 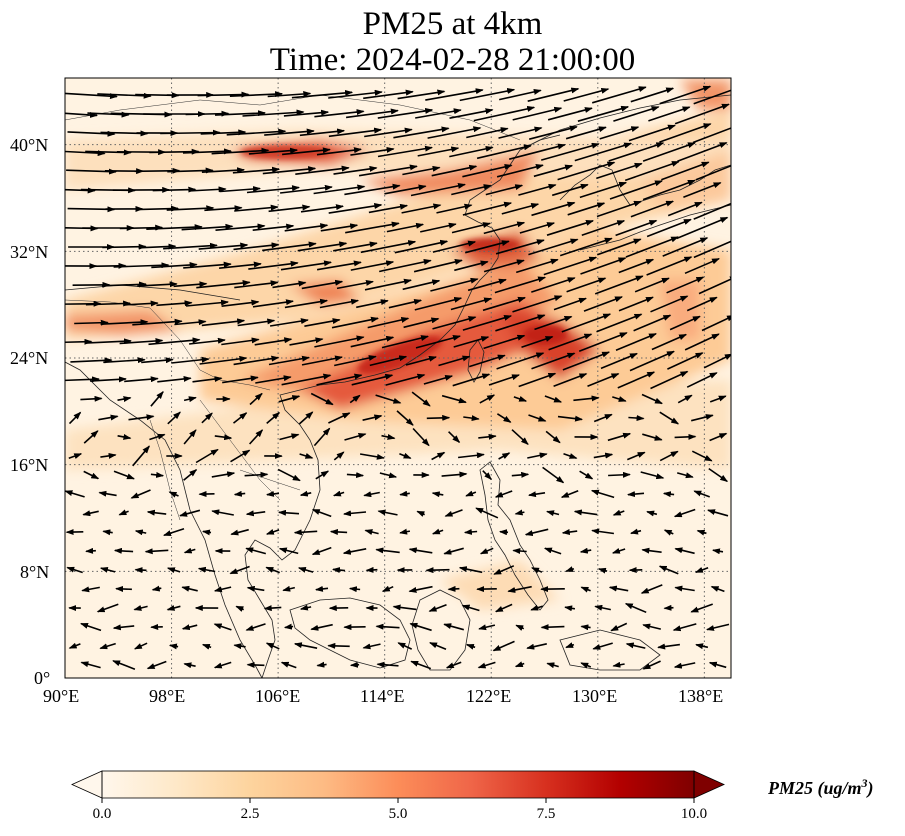 I want to click on title-line2: Time: 2024-02-28 21:00:00, so click(x=452, y=60).